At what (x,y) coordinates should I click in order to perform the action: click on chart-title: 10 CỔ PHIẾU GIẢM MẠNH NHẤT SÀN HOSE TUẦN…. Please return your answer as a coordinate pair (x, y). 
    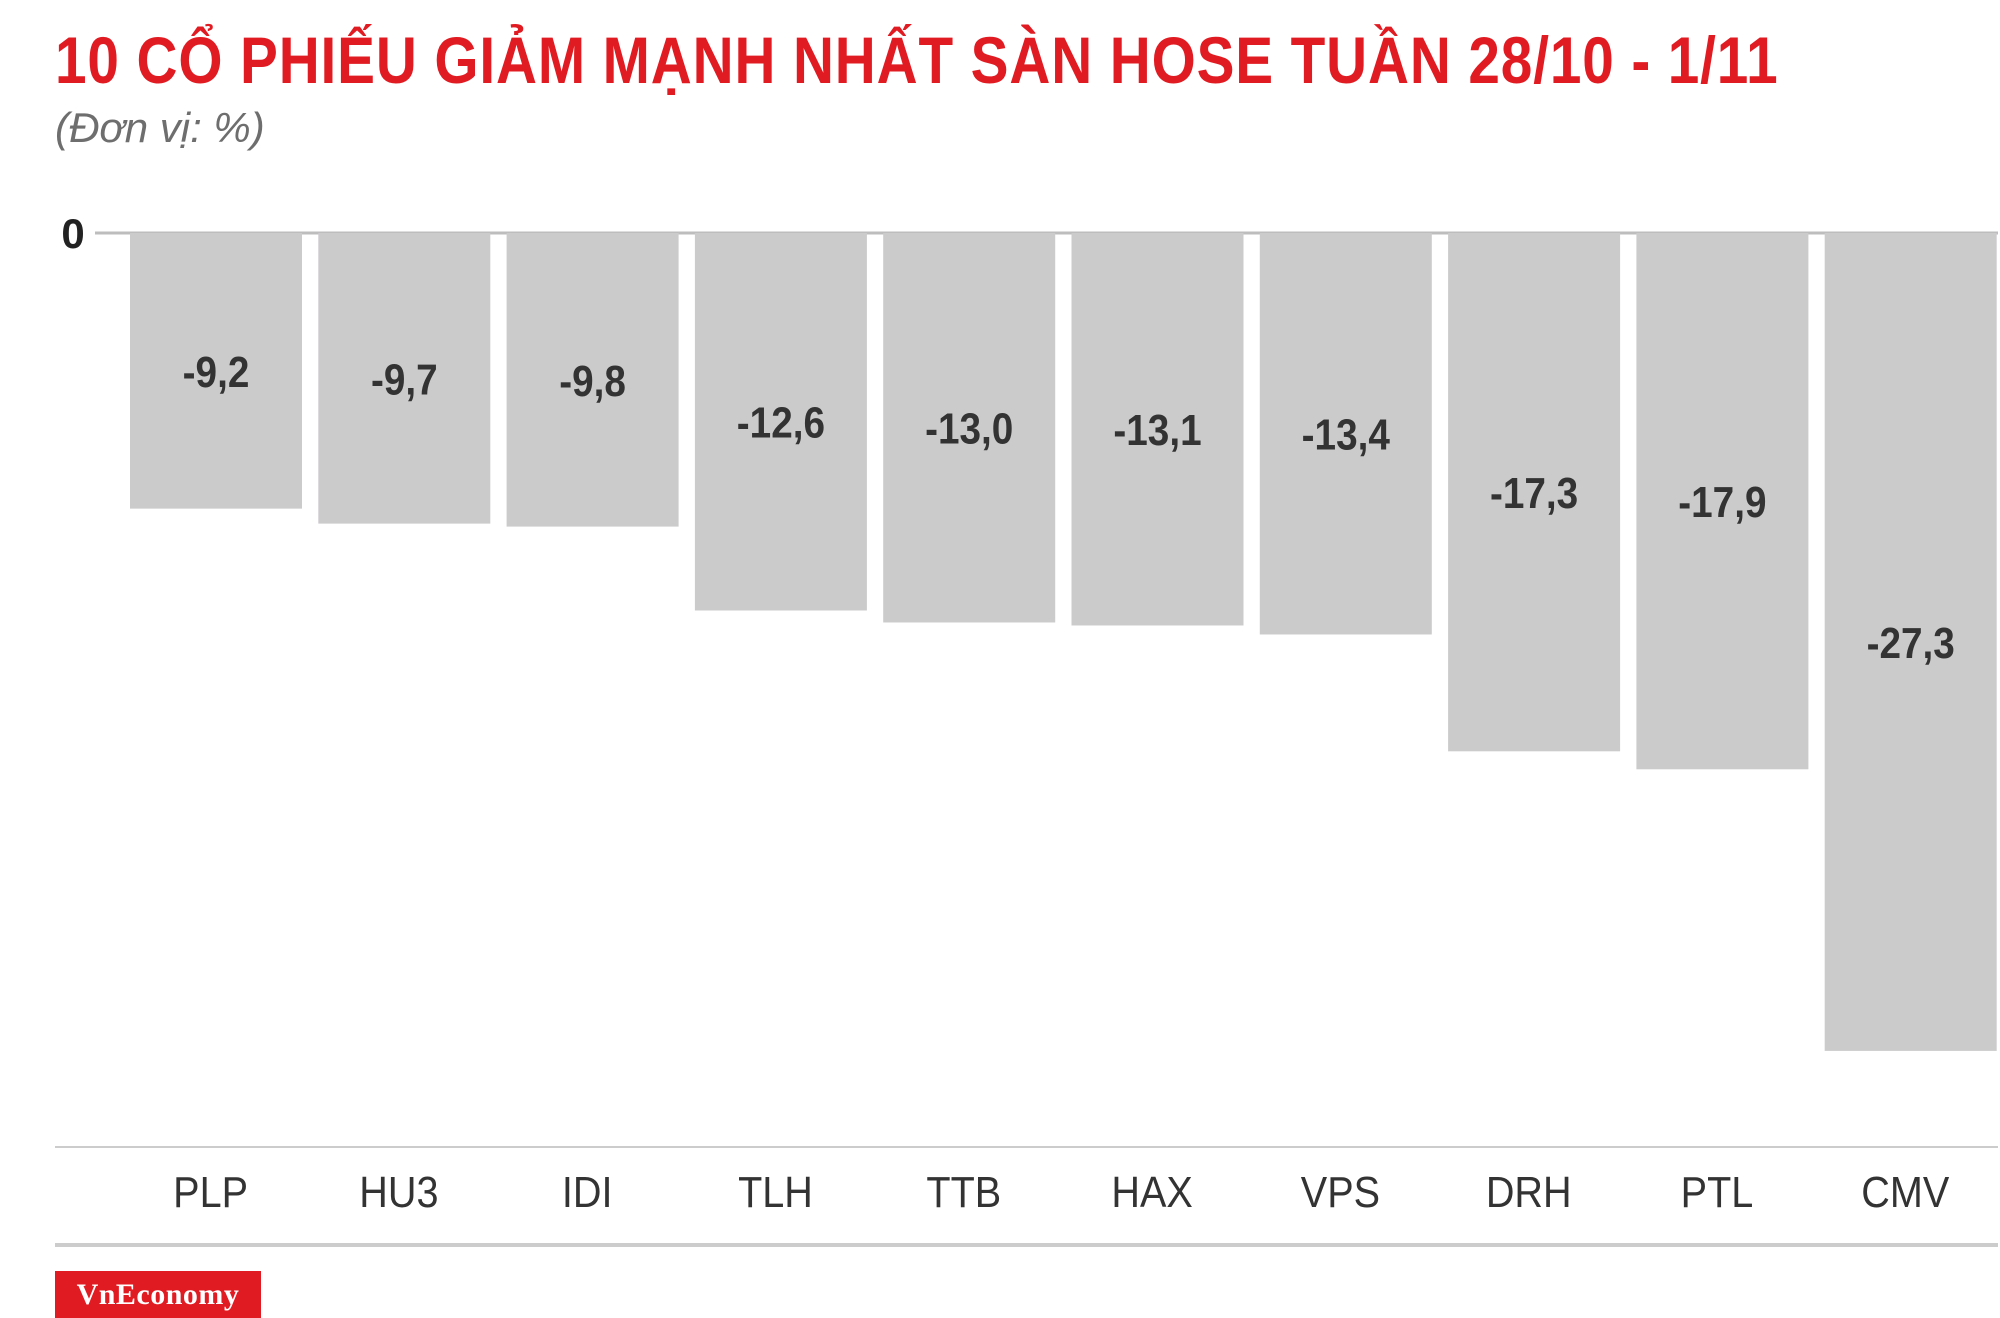
    Looking at the image, I should click on (917, 60).